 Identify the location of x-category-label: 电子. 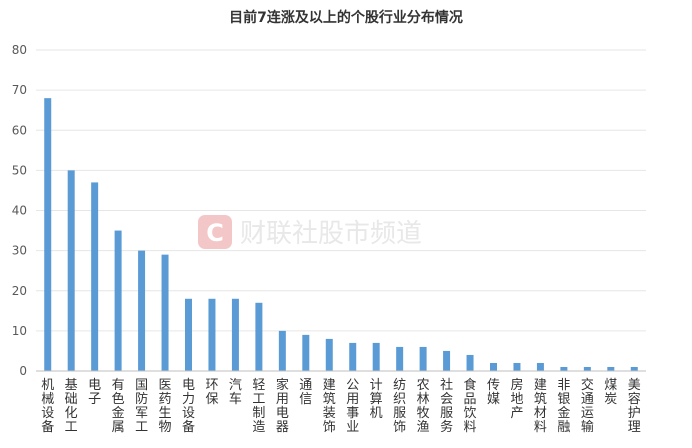
(94, 392).